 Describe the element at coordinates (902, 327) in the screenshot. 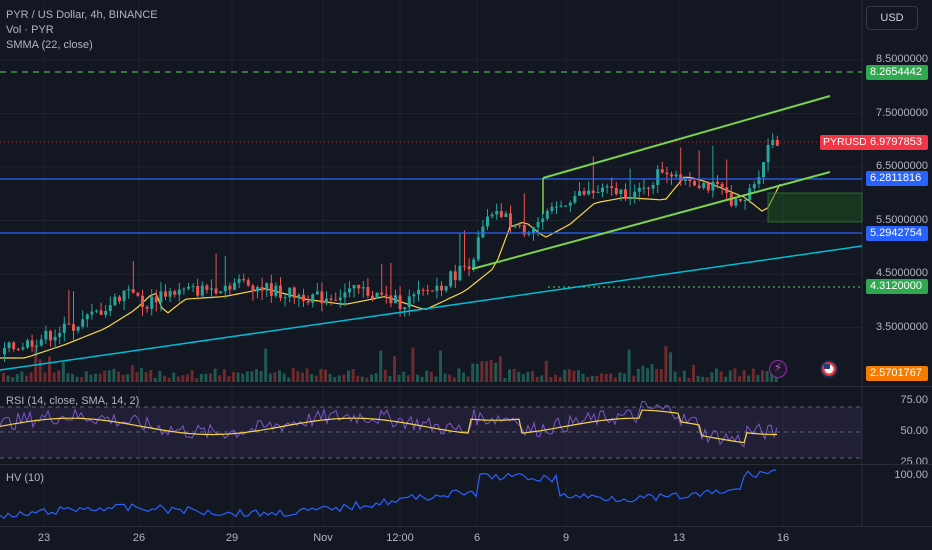

I see `price-tick: 3.5000000` at that location.